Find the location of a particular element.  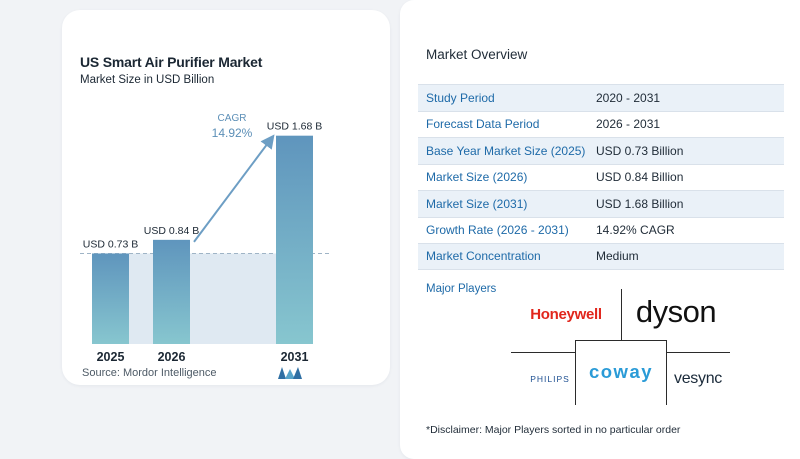

bar-value-label: USD 0.73 B is located at coordinates (110, 244).